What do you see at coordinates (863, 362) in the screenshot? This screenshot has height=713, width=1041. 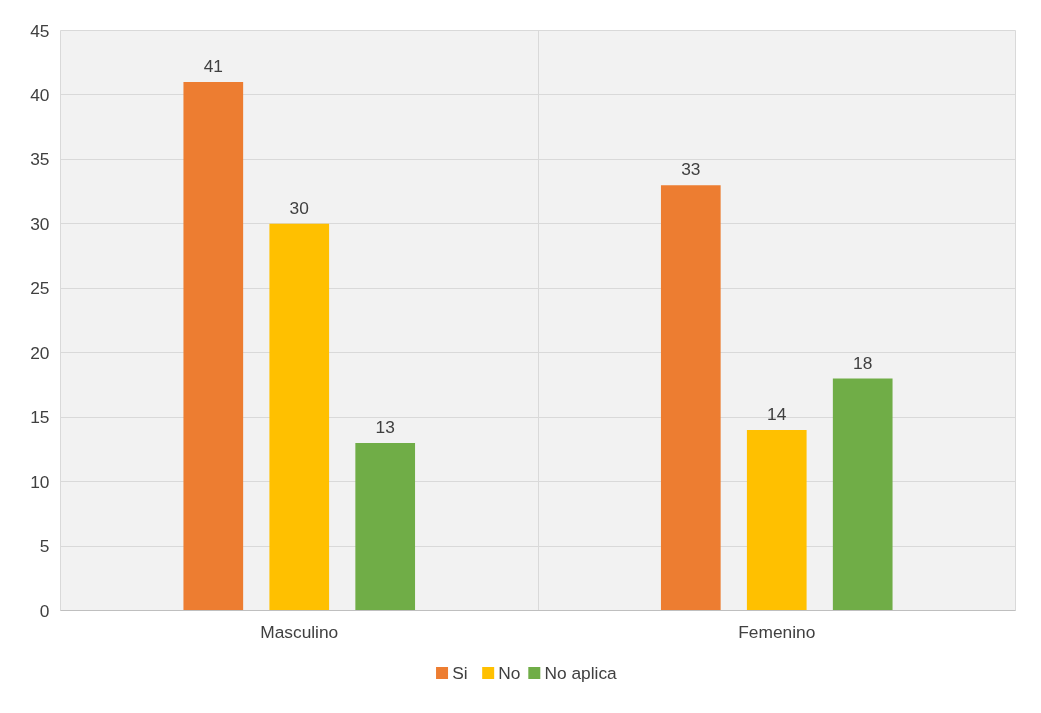 I see `data-label: 18` at bounding box center [863, 362].